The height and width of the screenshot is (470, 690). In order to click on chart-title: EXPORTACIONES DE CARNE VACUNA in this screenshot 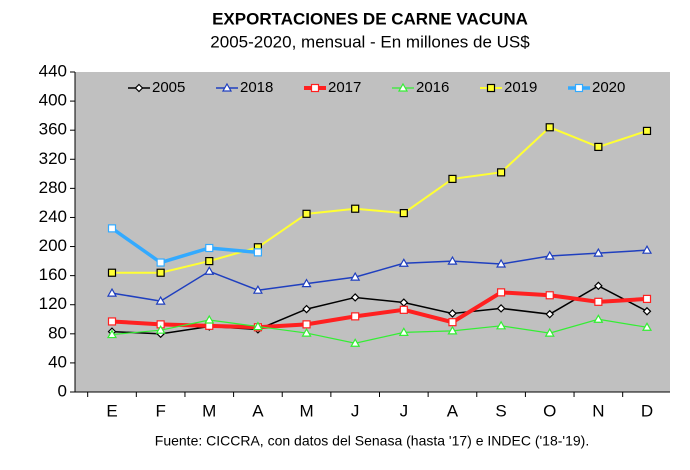, I will do `click(370, 18)`.